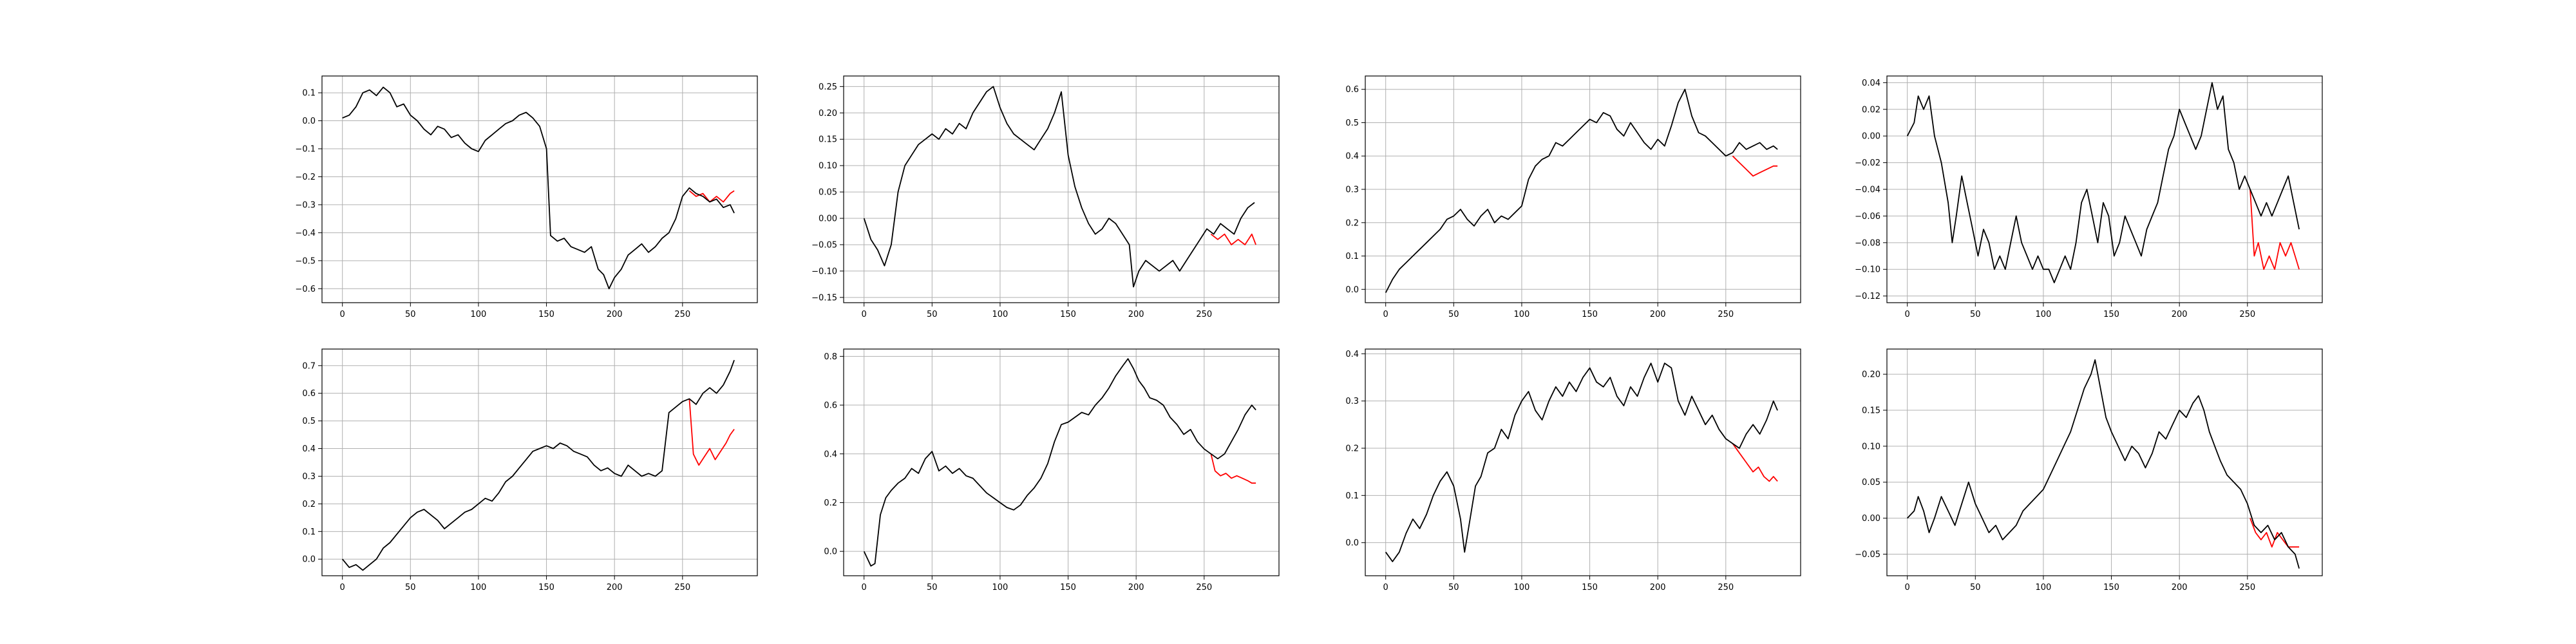  Describe the element at coordinates (1867, 243) in the screenshot. I see `y-tick-label: −0.08` at that location.